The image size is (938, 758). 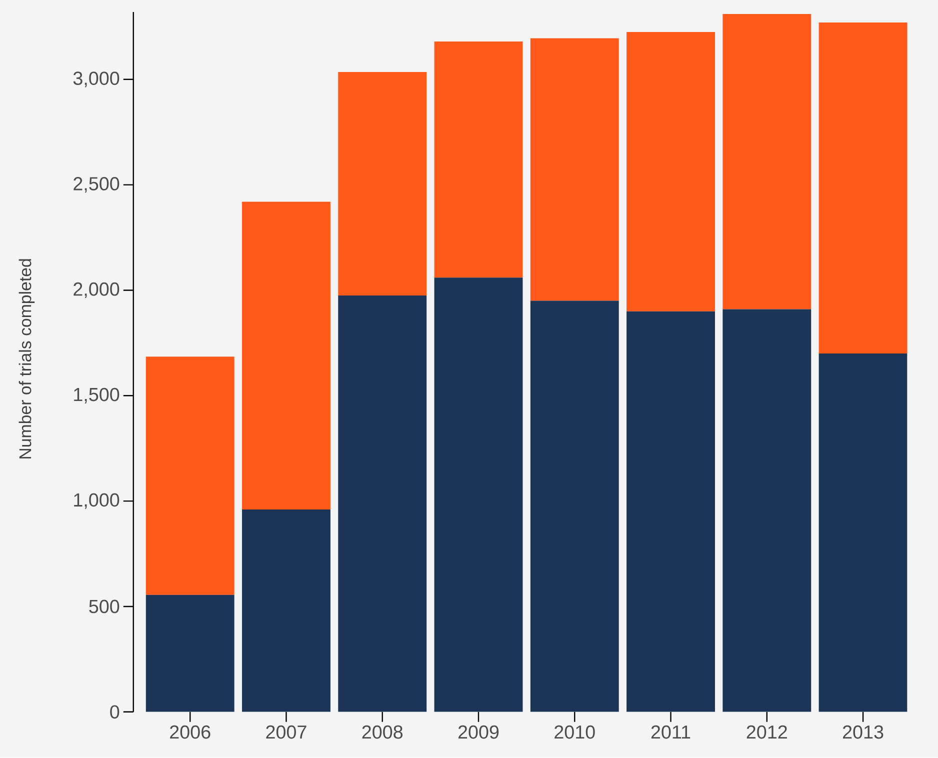 I want to click on x-tick-label: 2009, so click(x=478, y=732).